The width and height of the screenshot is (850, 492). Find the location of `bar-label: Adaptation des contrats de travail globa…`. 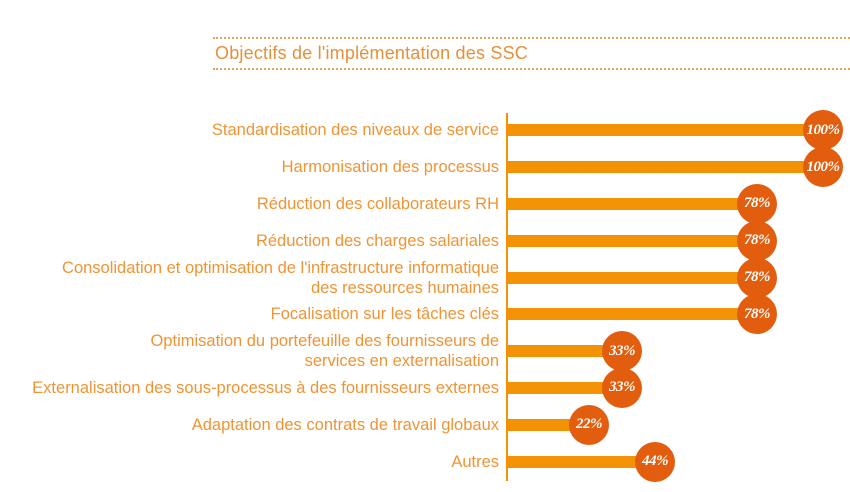

bar-label: Adaptation des contrats de travail globa… is located at coordinates (345, 424).